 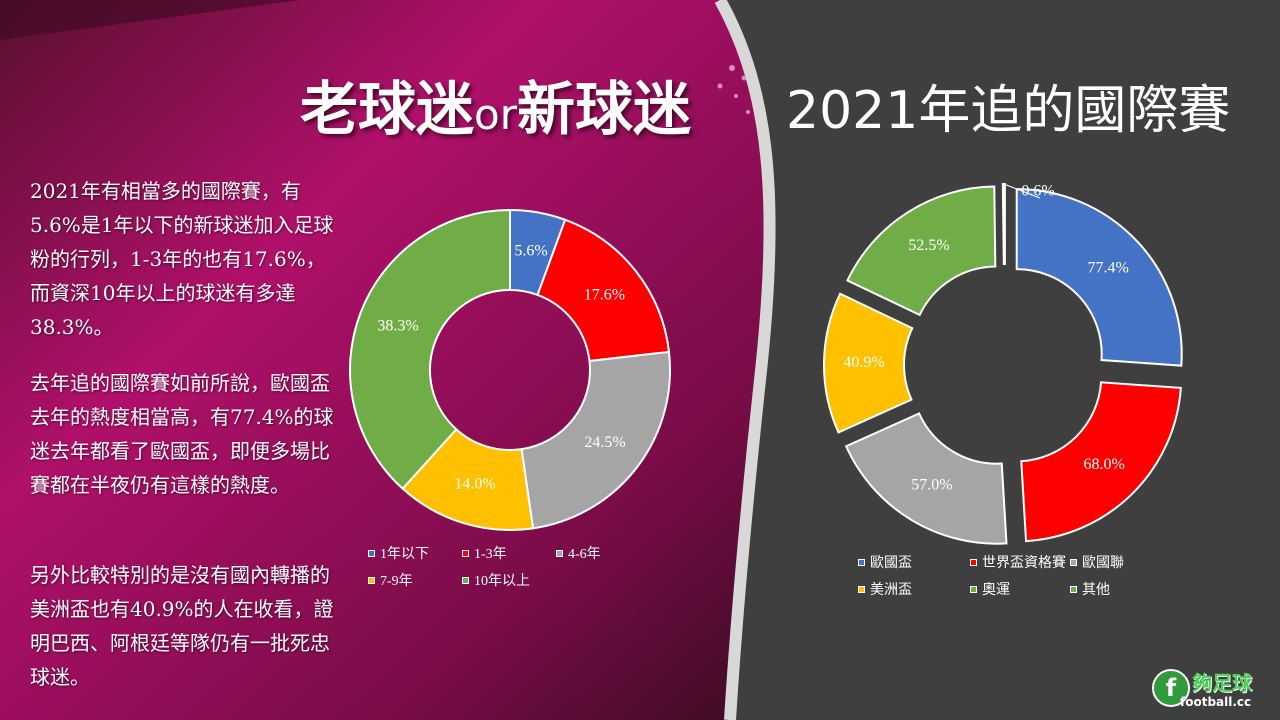 I want to click on legend-label: 10年以上, so click(x=502, y=581).